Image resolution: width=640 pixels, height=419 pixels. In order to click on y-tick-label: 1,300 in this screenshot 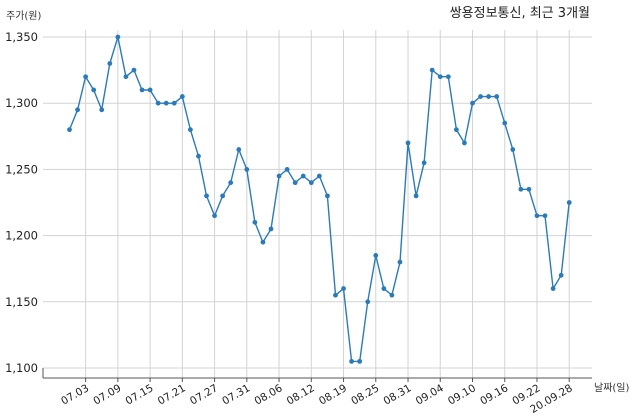, I will do `click(21, 103)`.